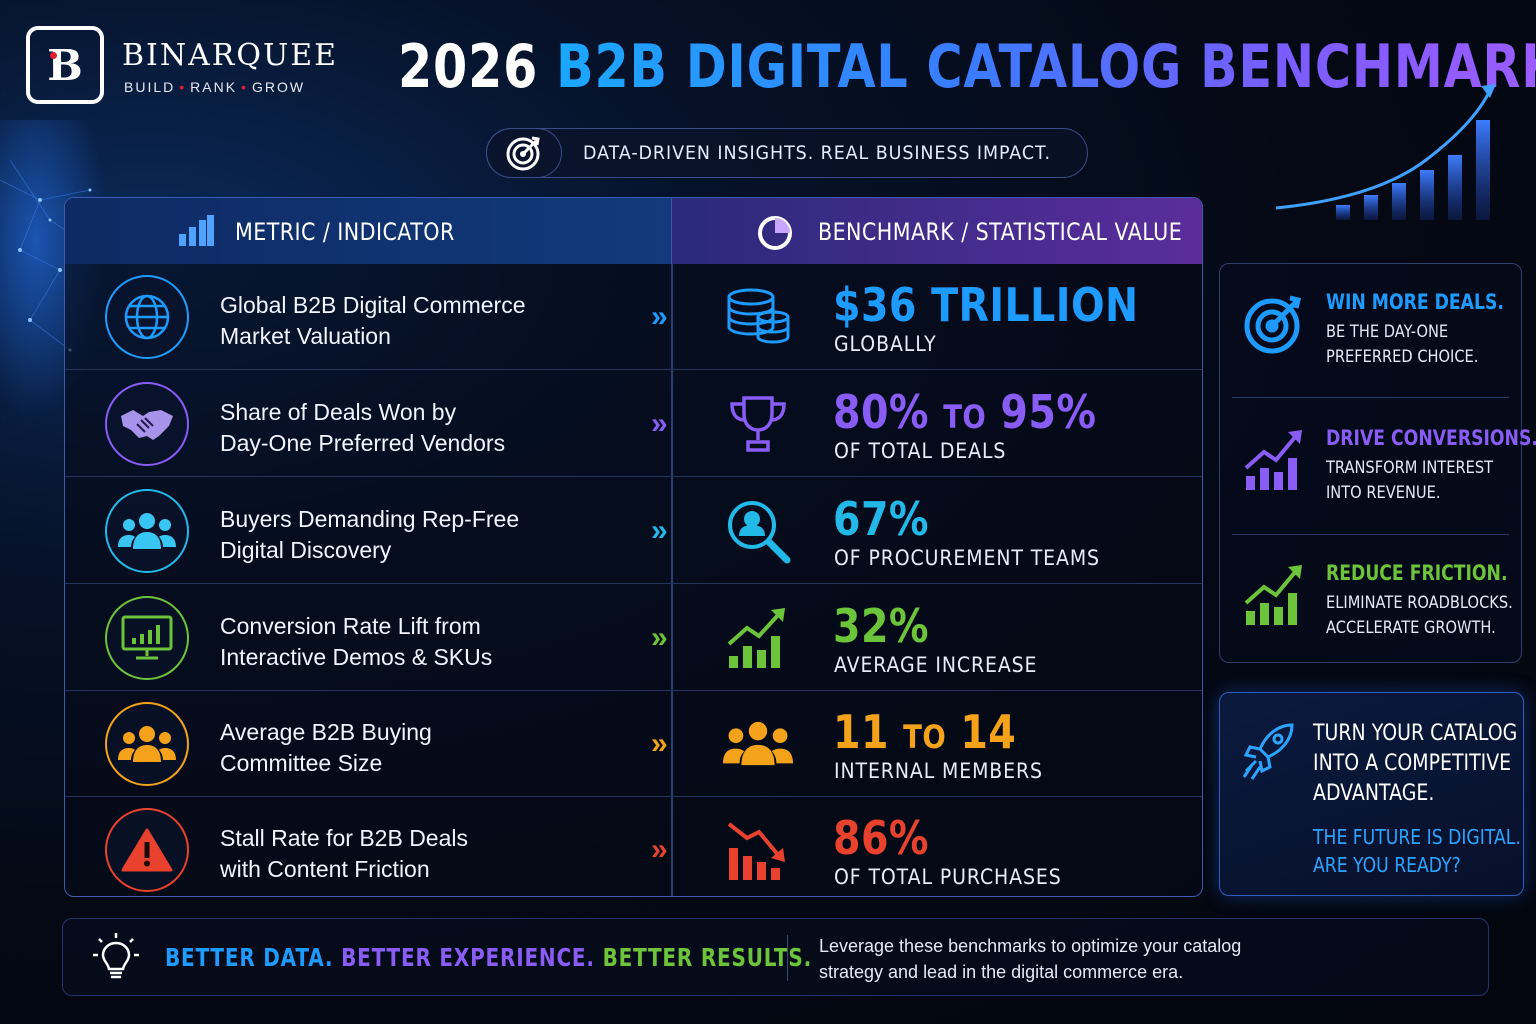 The width and height of the screenshot is (1536, 1024). I want to click on monitor-chart-icon, so click(147, 638).